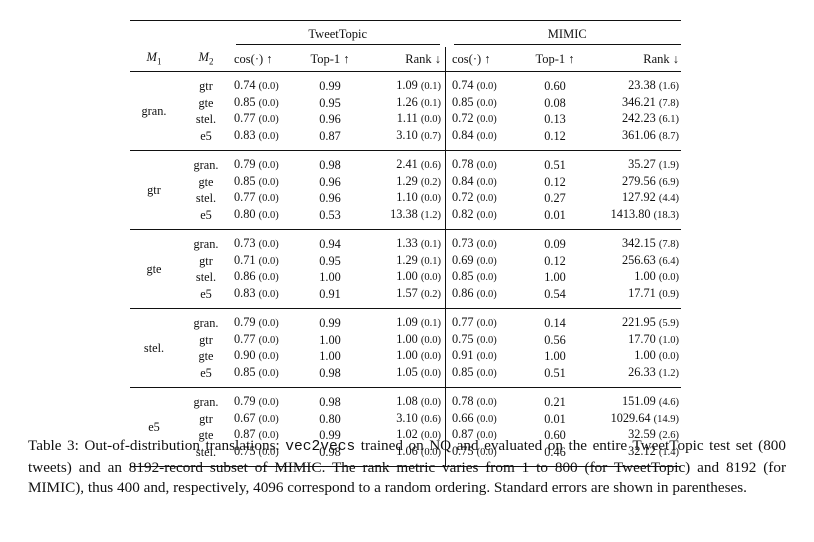 The width and height of the screenshot is (814, 542). What do you see at coordinates (154, 58) in the screenshot?
I see `col-header-m1: M1` at bounding box center [154, 58].